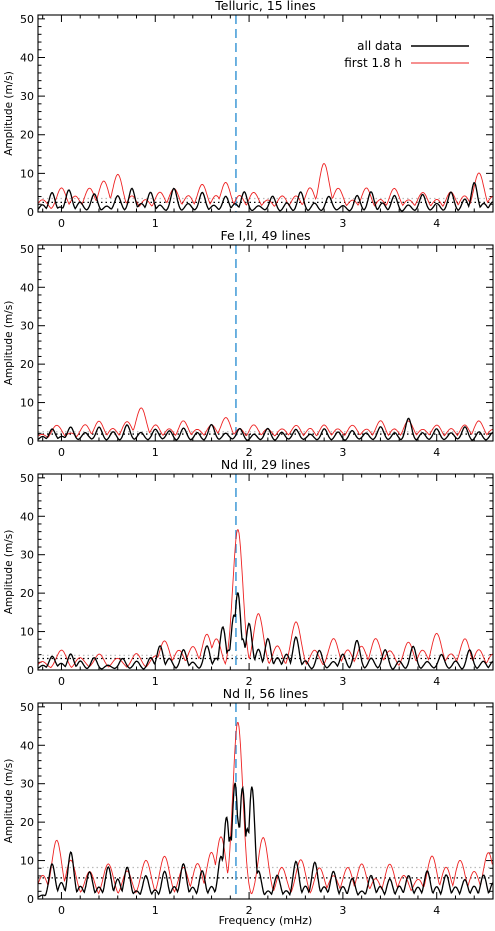 The width and height of the screenshot is (495, 931). Describe the element at coordinates (266, 693) in the screenshot. I see `panel-title: Nd II, 56 lines` at that location.